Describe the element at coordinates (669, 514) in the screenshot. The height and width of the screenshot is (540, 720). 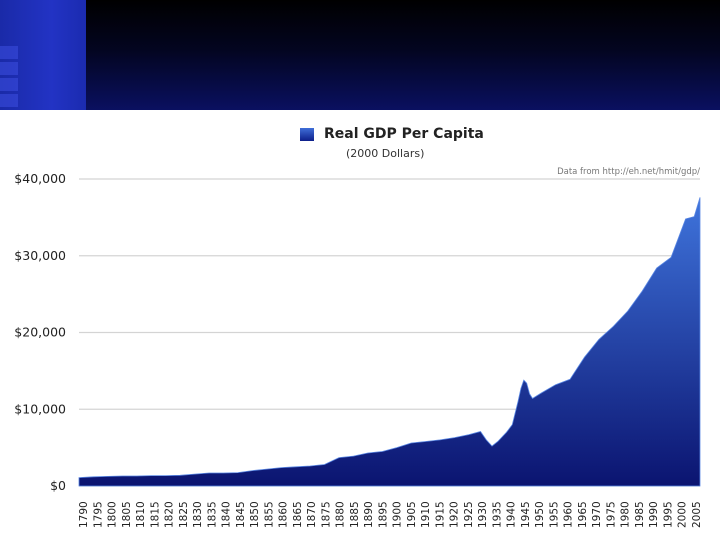
I see `x-tick-label: 1995` at that location.